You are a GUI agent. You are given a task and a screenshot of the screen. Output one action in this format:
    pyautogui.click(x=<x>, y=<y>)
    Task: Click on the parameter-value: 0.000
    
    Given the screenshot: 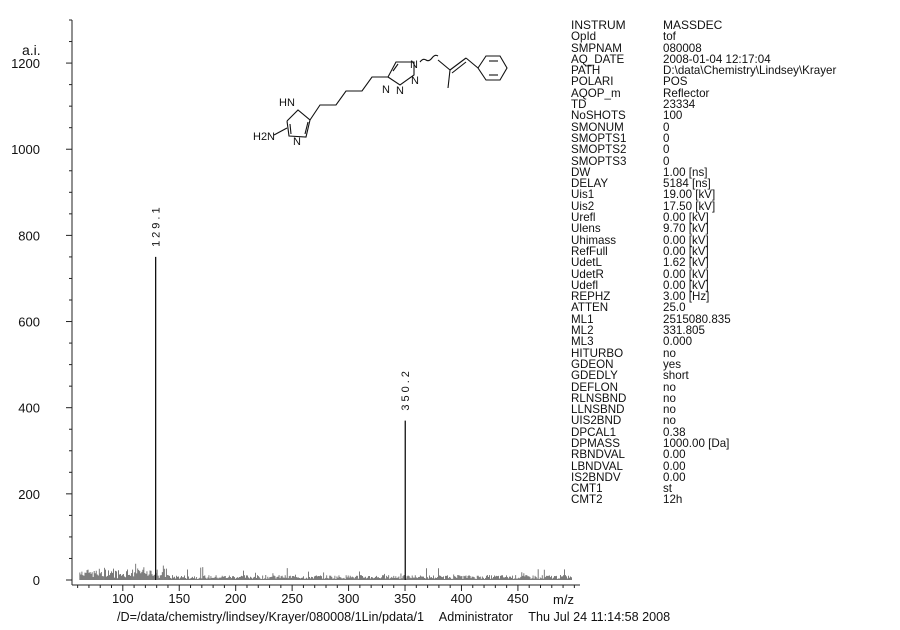 What is the action you would take?
    pyautogui.click(x=678, y=342)
    